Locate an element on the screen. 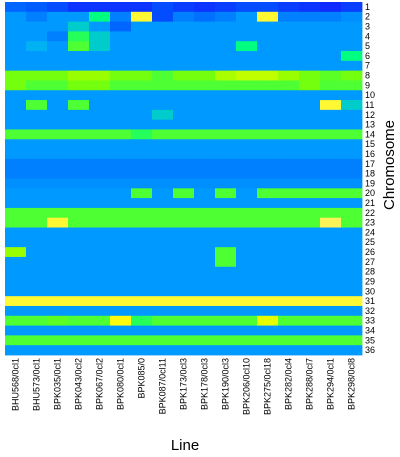 The height and width of the screenshot is (457, 400). y-tick-label: 21 is located at coordinates (370, 203).